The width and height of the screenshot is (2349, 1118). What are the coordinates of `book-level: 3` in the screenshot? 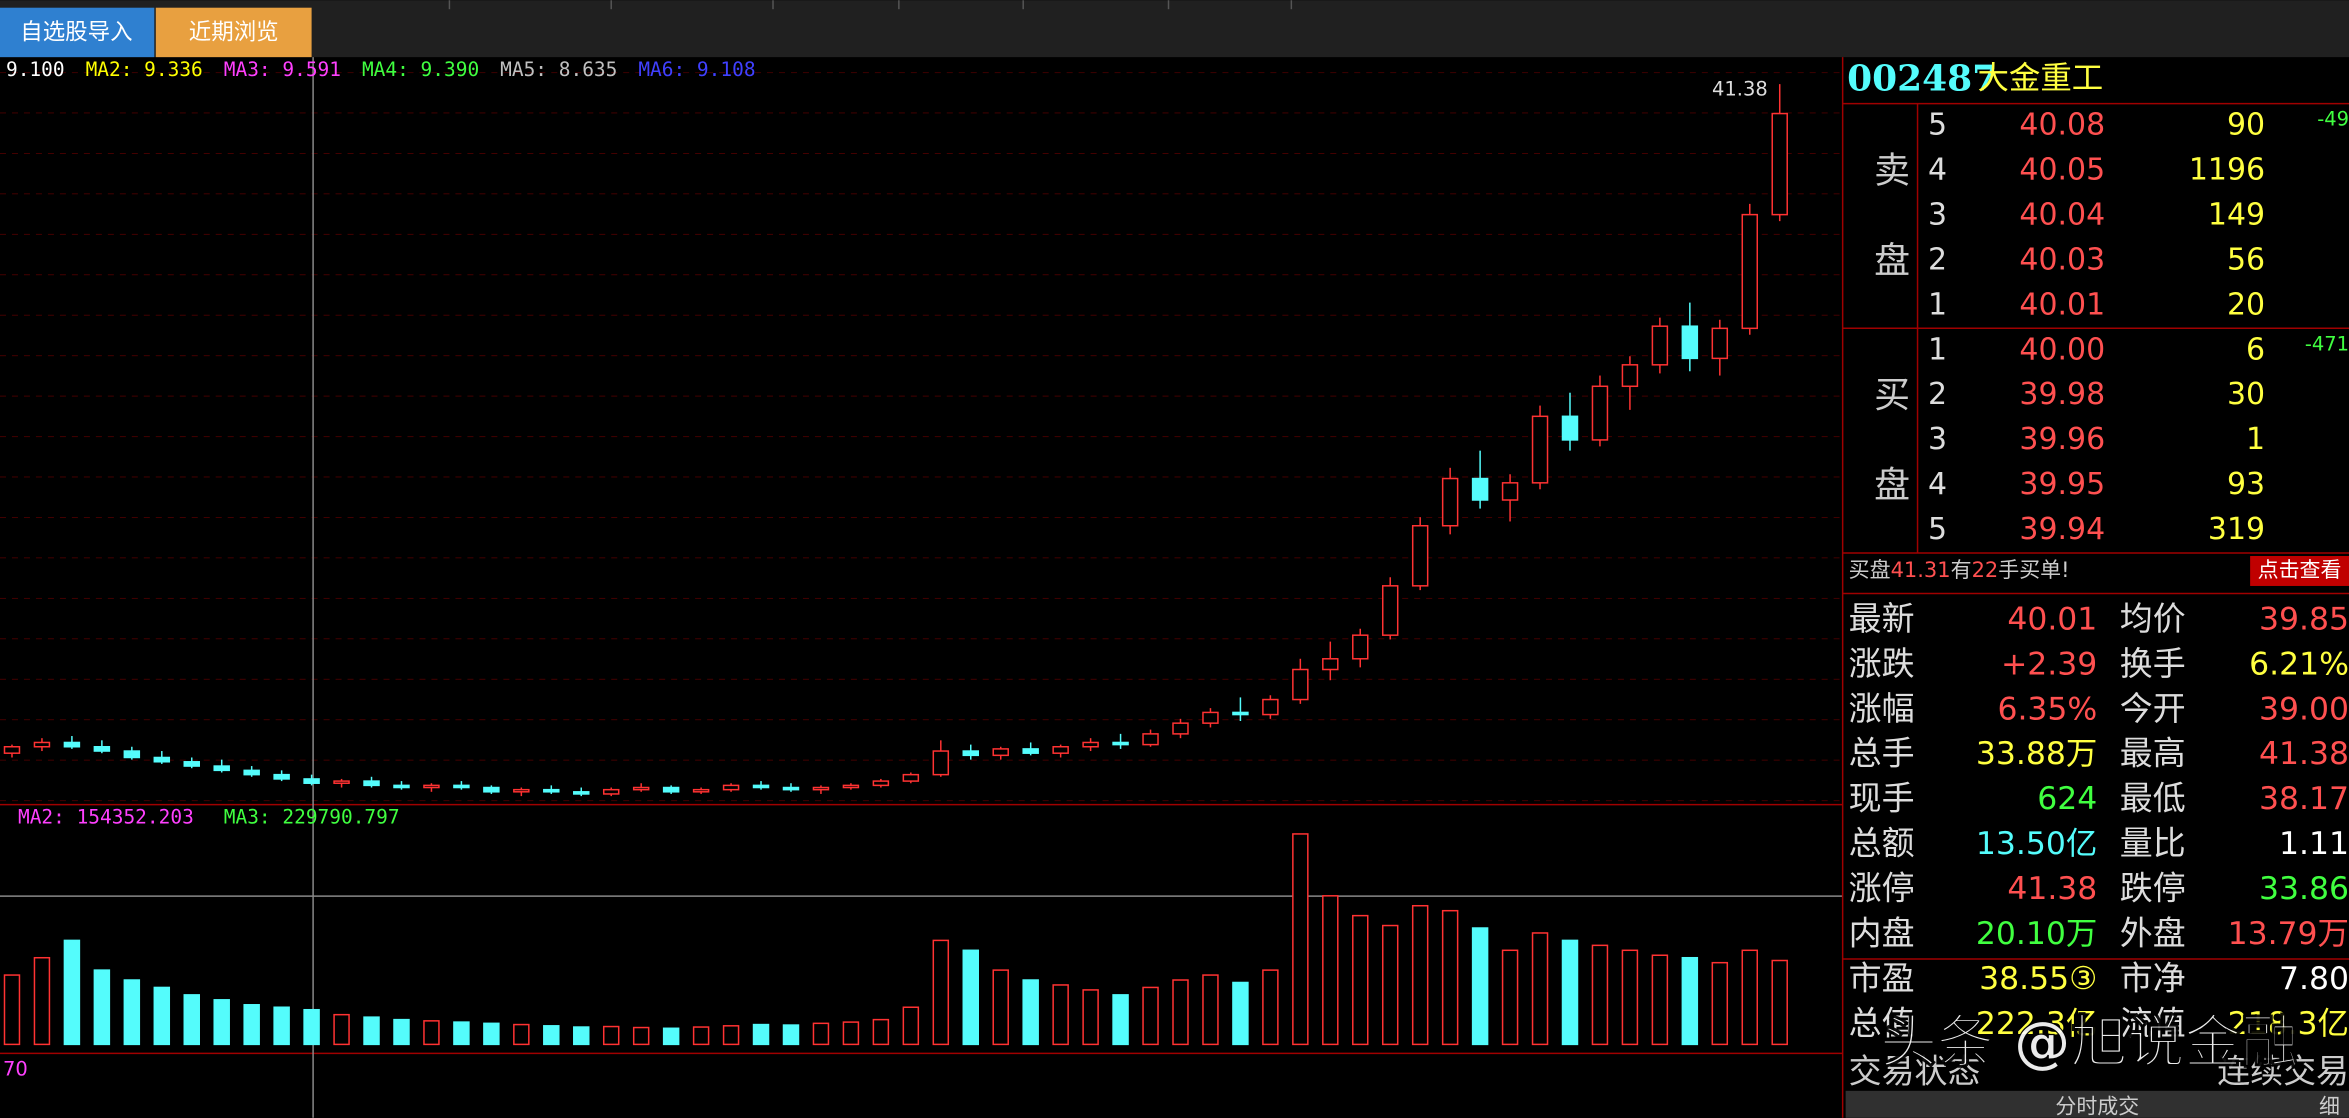 It's located at (1937, 439).